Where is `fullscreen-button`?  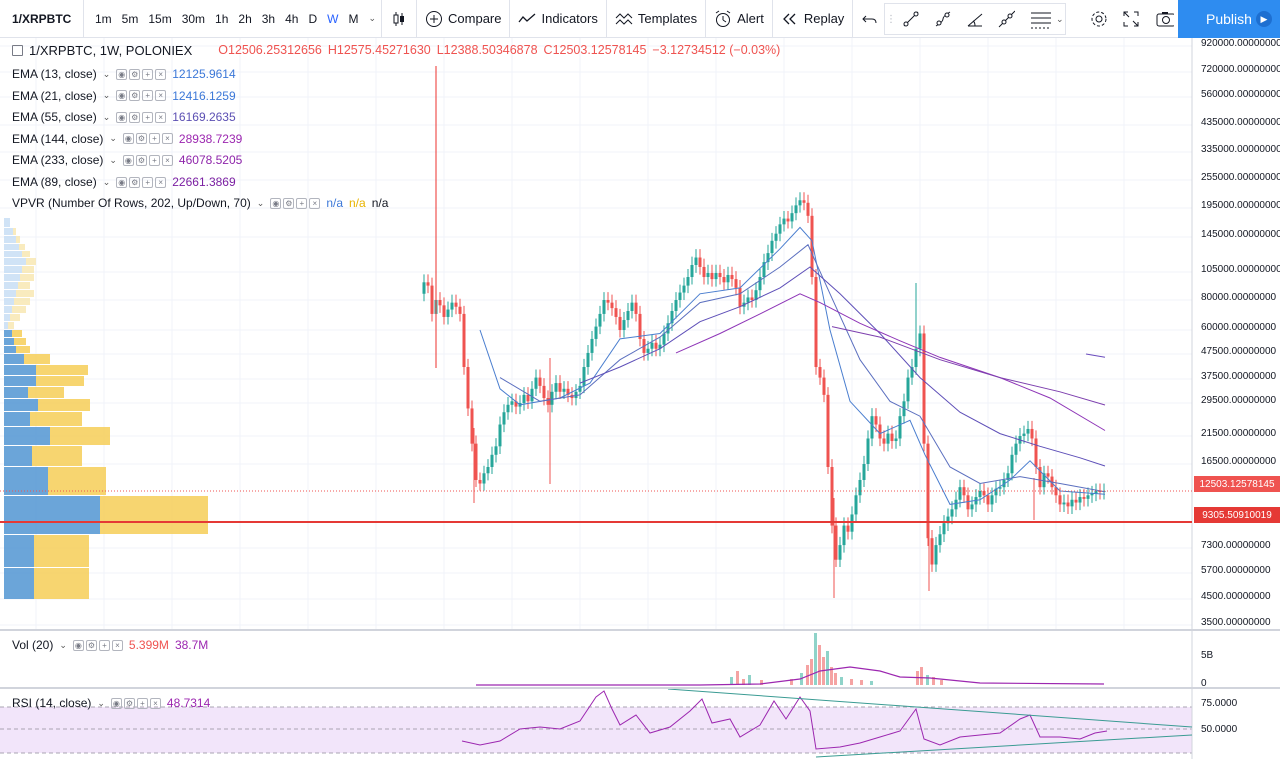 fullscreen-button is located at coordinates (1131, 19).